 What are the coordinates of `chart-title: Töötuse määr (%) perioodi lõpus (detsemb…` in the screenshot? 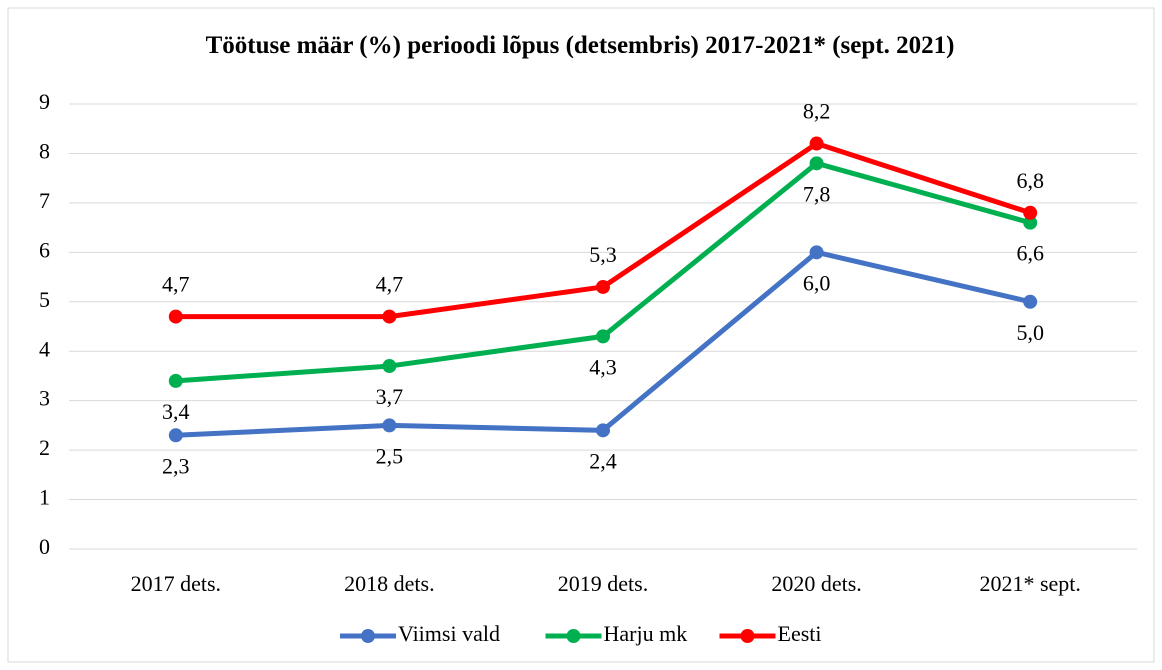 It's located at (580, 45).